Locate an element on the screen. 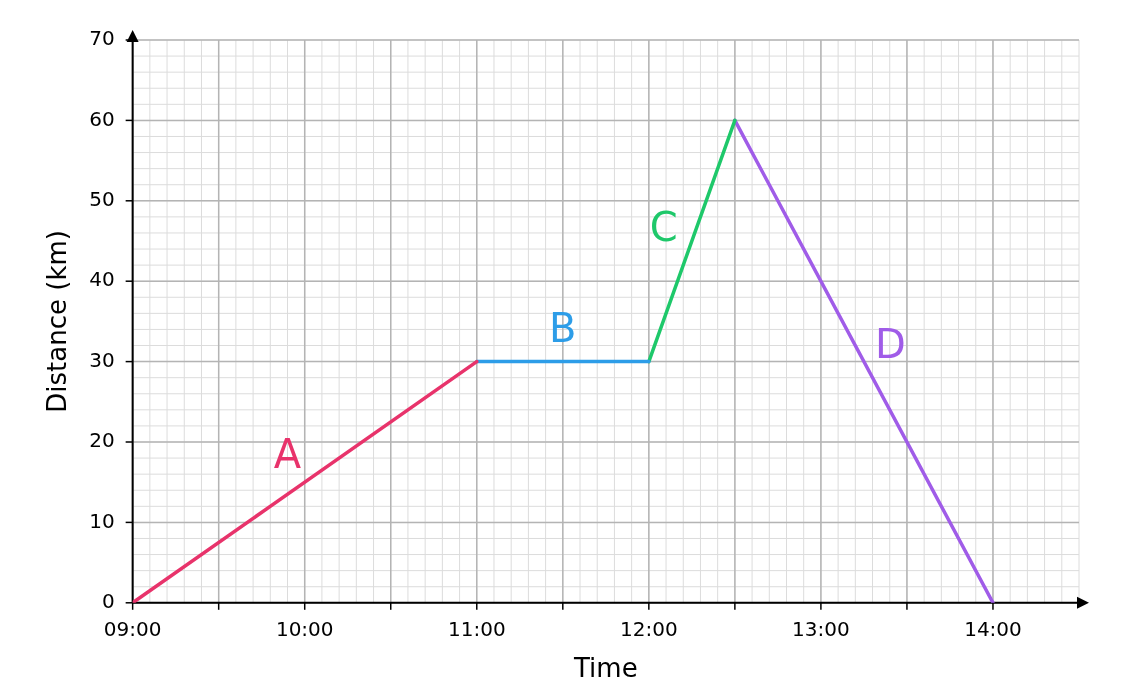 This screenshot has height=700, width=1129. y-tick-label: 20 is located at coordinates (102, 440).